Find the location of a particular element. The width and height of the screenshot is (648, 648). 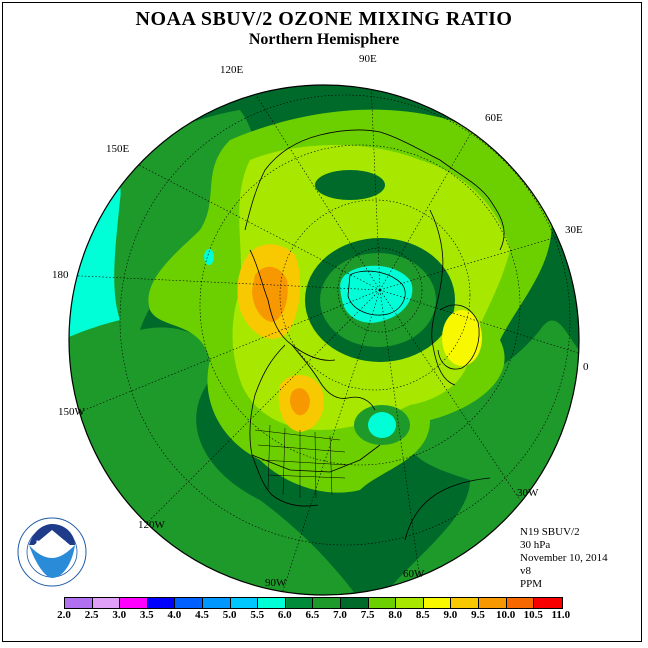

satellite-label: N19 SBUV/2 is located at coordinates (550, 532).